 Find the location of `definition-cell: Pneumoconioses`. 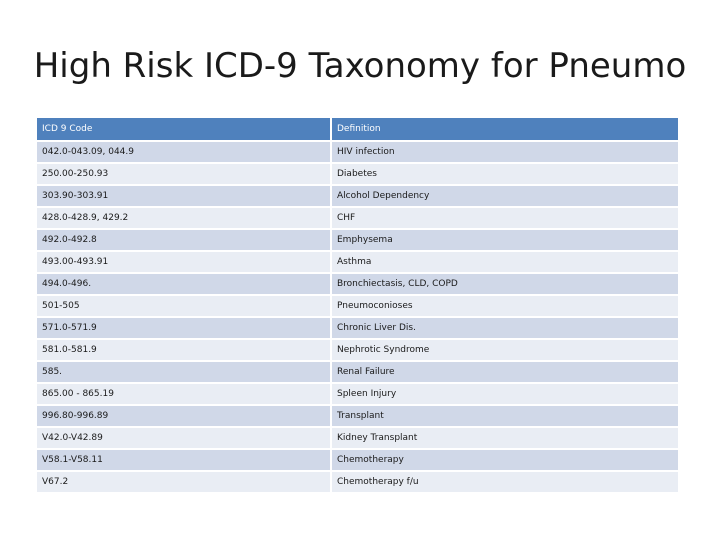

definition-cell: Pneumoconioses is located at coordinates (505, 307).